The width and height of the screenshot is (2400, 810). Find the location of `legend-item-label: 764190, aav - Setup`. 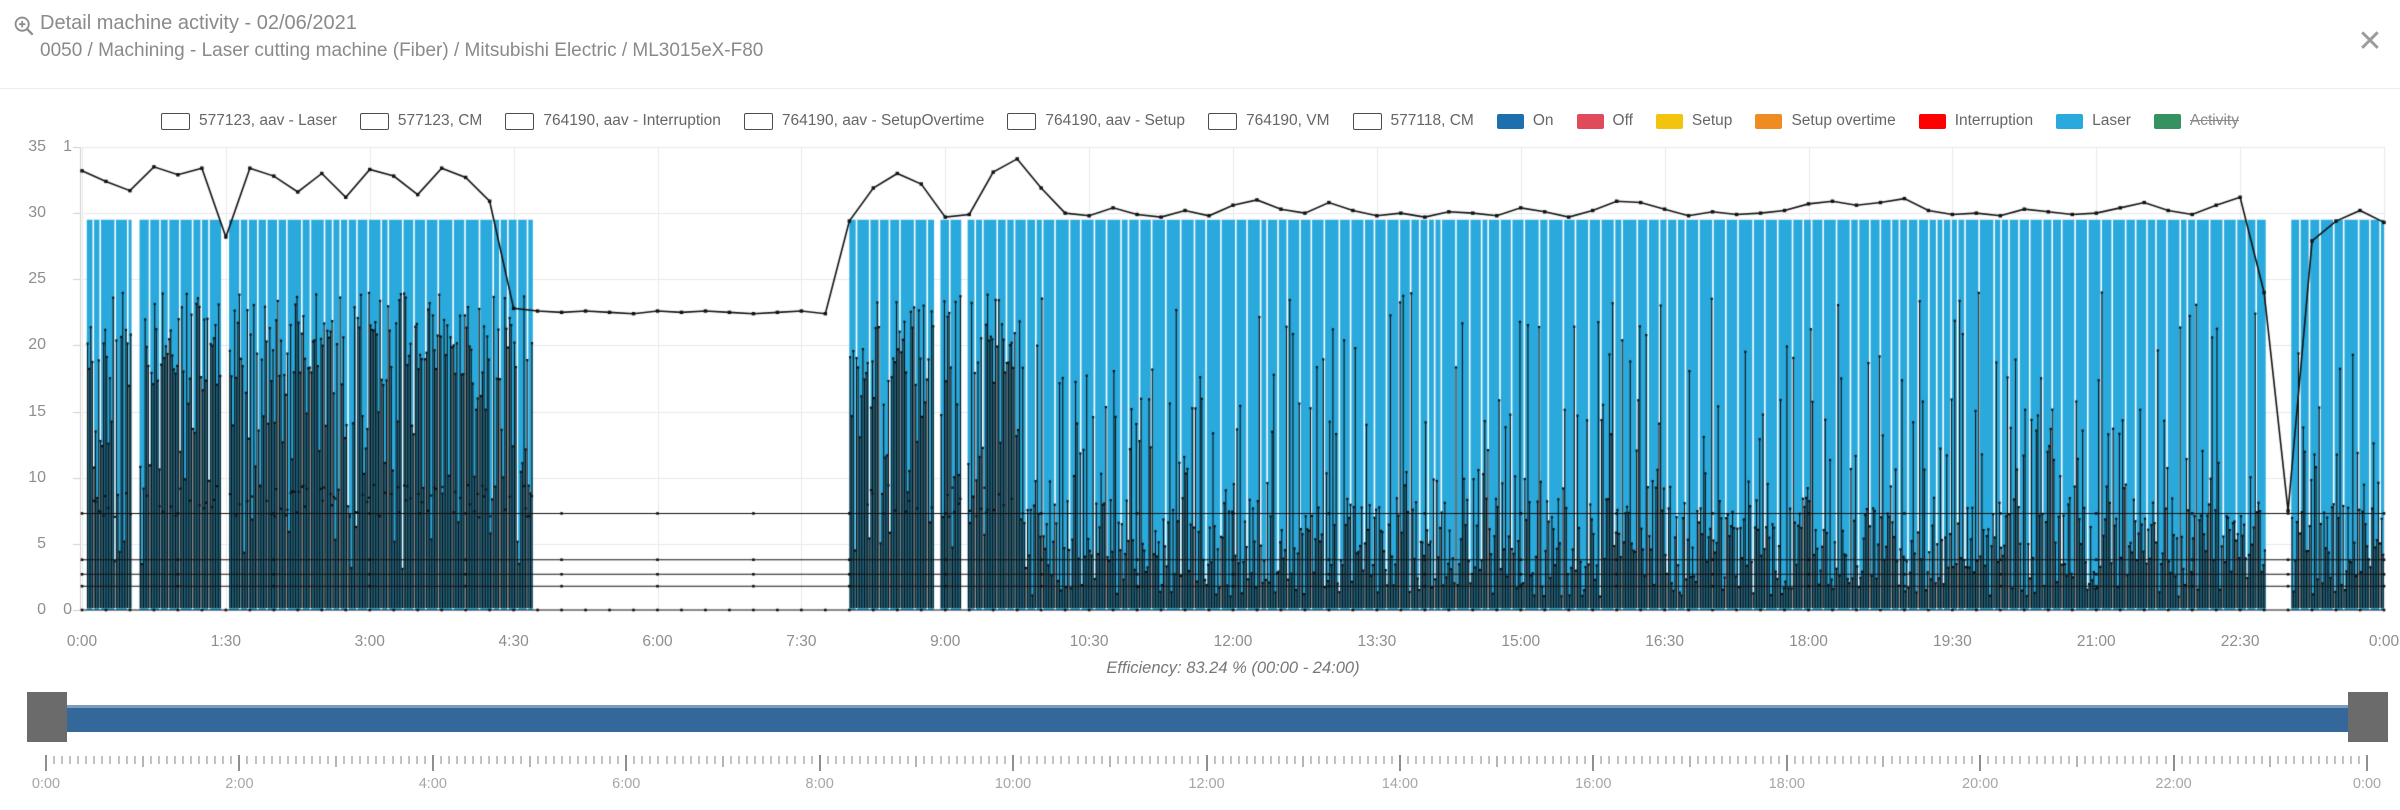

legend-item-label: 764190, aav - Setup is located at coordinates (1115, 120).